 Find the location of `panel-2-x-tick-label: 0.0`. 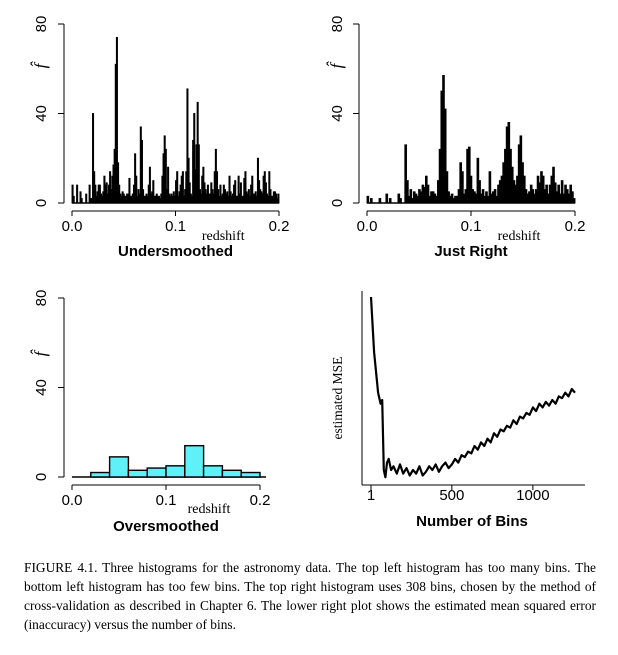

panel-2-x-tick-label: 0.0 is located at coordinates (367, 226).